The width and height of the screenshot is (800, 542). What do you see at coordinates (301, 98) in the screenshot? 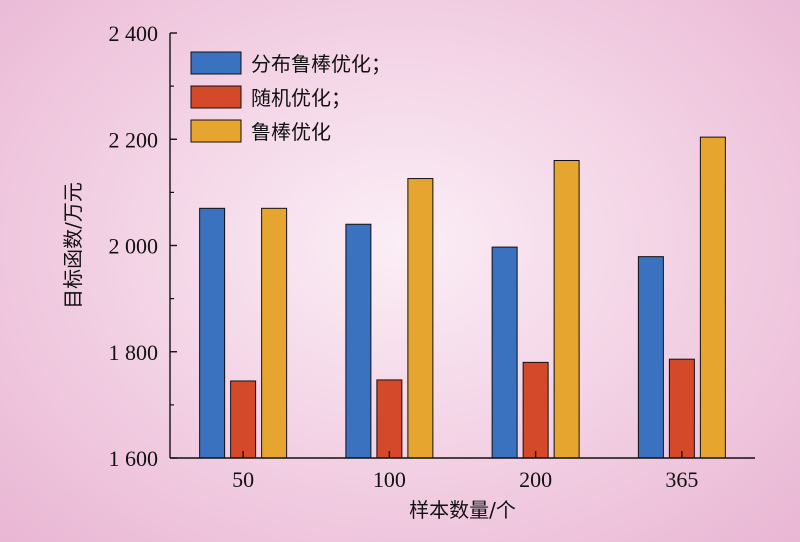
I see `legend-label-2: 随机优化；` at bounding box center [301, 98].